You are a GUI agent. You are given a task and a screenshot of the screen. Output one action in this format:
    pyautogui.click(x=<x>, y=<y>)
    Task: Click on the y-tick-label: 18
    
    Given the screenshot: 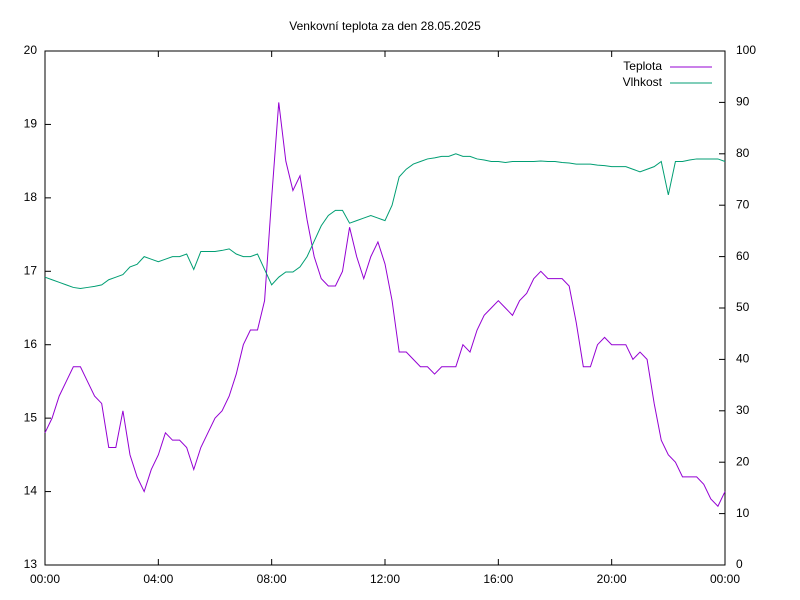 What is the action you would take?
    pyautogui.click(x=31, y=197)
    